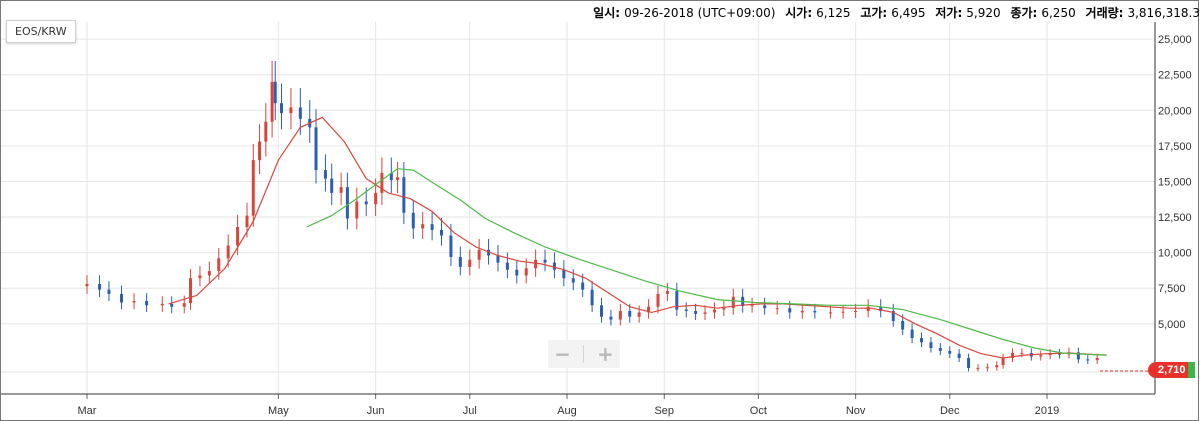 This screenshot has width=1200, height=421. Describe the element at coordinates (87, 411) in the screenshot. I see `x-tick-label: Mar` at that location.